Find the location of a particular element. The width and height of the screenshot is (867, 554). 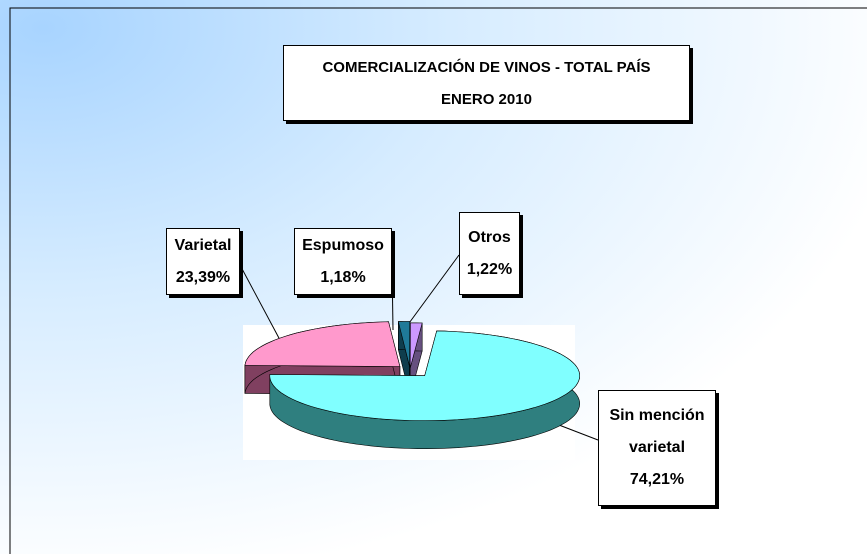

chart-subtitle: ENERO 2010 is located at coordinates (486, 99).